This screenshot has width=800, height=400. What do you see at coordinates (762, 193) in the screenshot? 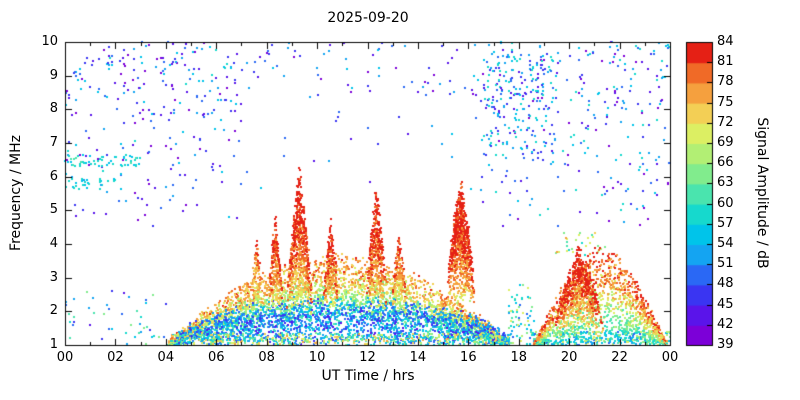
I see `colorbar-label: Signal Amplitude / dB` at bounding box center [762, 193].